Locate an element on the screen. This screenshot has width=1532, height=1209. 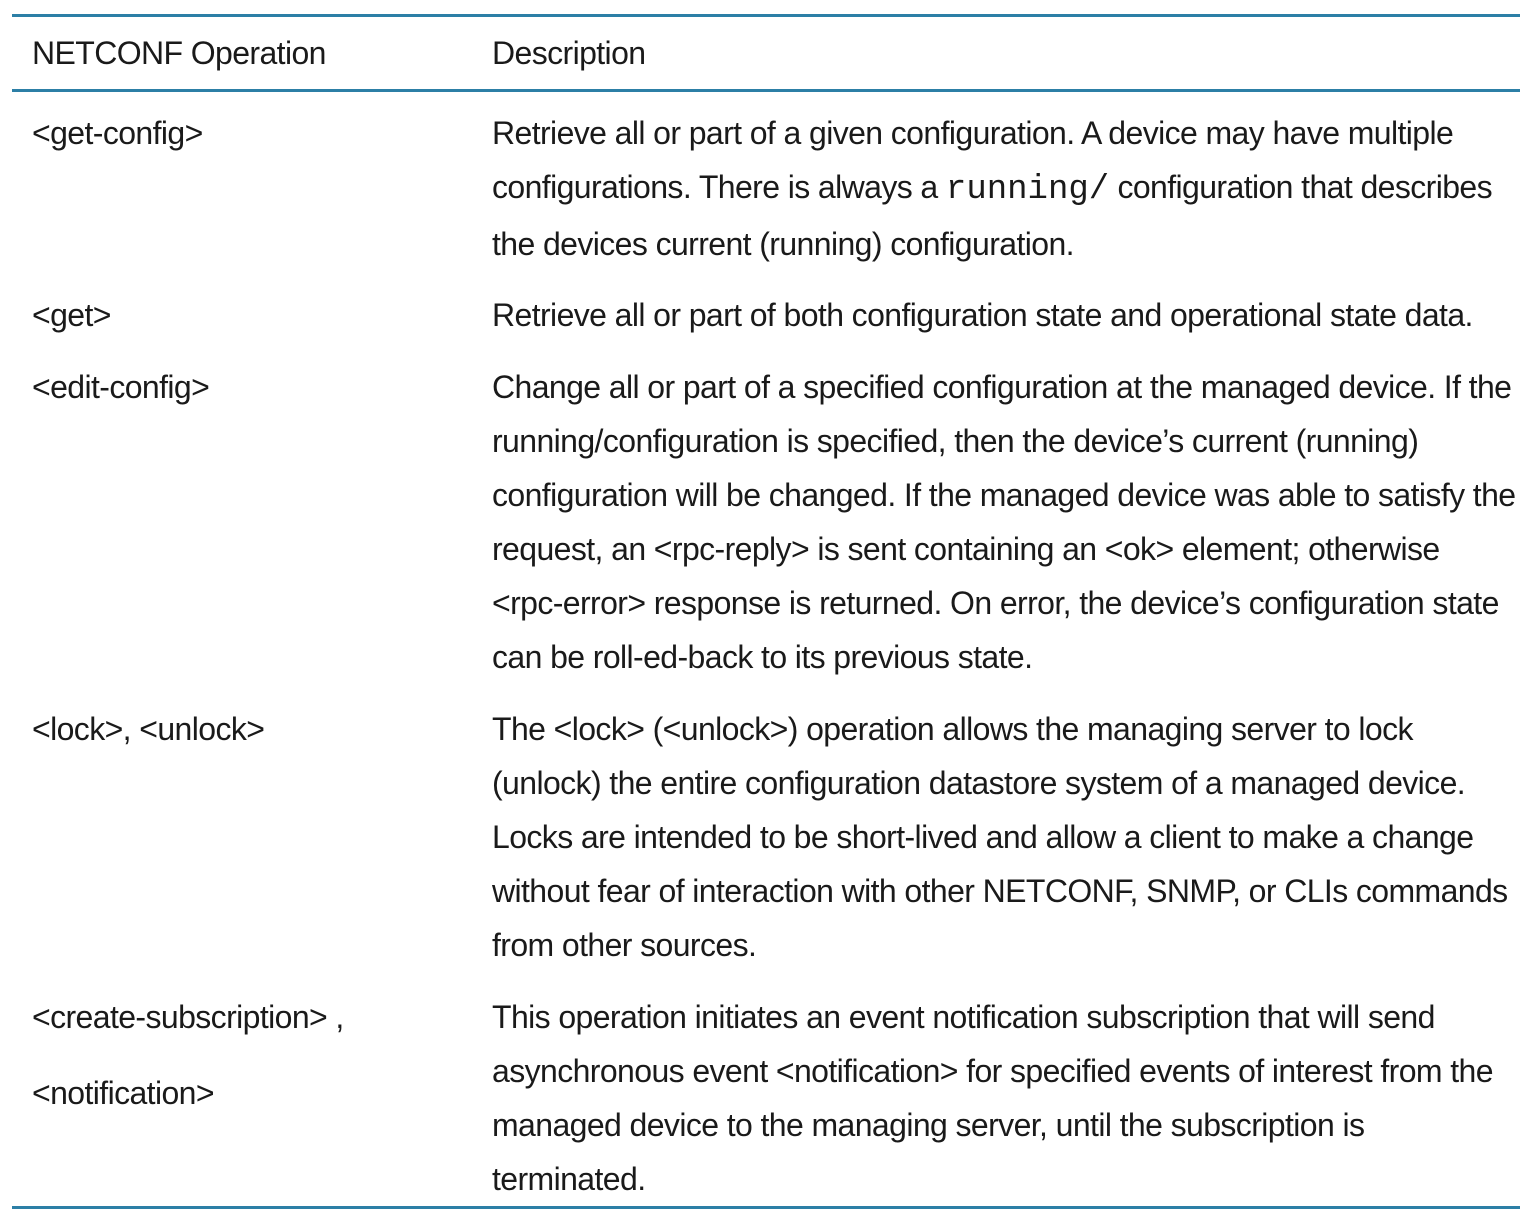
table-header-row: NETCONF Operation Description is located at coordinates (766, 53).